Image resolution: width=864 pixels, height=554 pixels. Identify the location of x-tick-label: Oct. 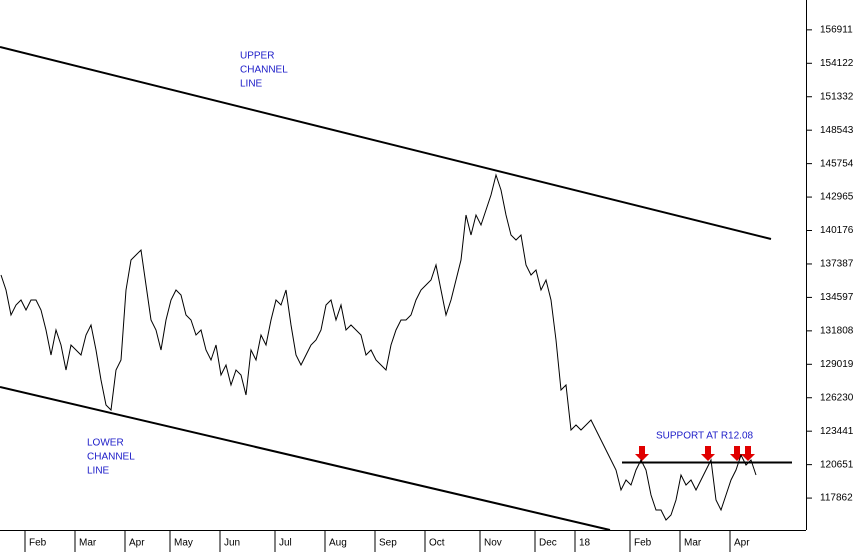
(437, 543).